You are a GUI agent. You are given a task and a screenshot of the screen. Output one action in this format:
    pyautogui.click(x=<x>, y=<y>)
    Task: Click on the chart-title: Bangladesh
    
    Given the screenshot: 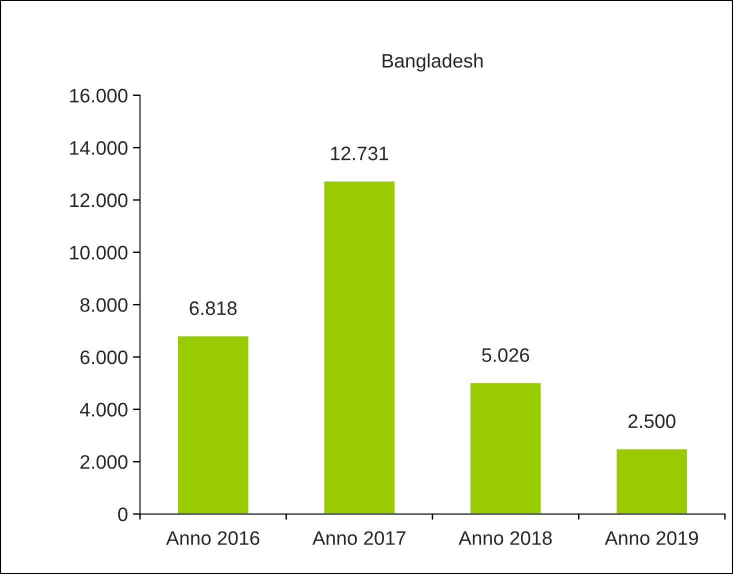 What is the action you would take?
    pyautogui.click(x=432, y=62)
    